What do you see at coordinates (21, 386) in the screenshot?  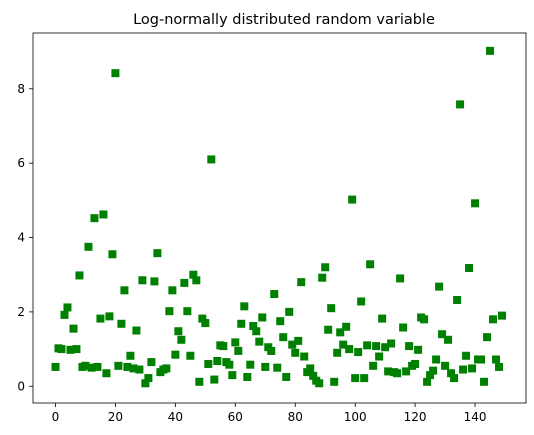 I see `y-tick-label: 0` at bounding box center [21, 386].